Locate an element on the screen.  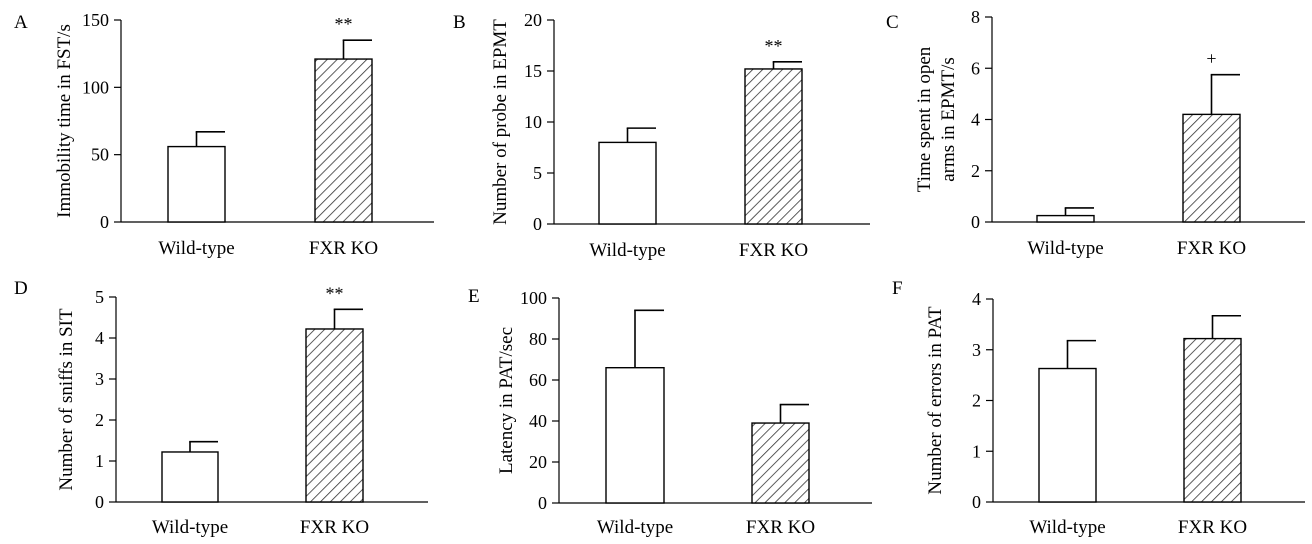
y-axis-title-line: Latency in PAT/sec is located at coordinates (506, 400).